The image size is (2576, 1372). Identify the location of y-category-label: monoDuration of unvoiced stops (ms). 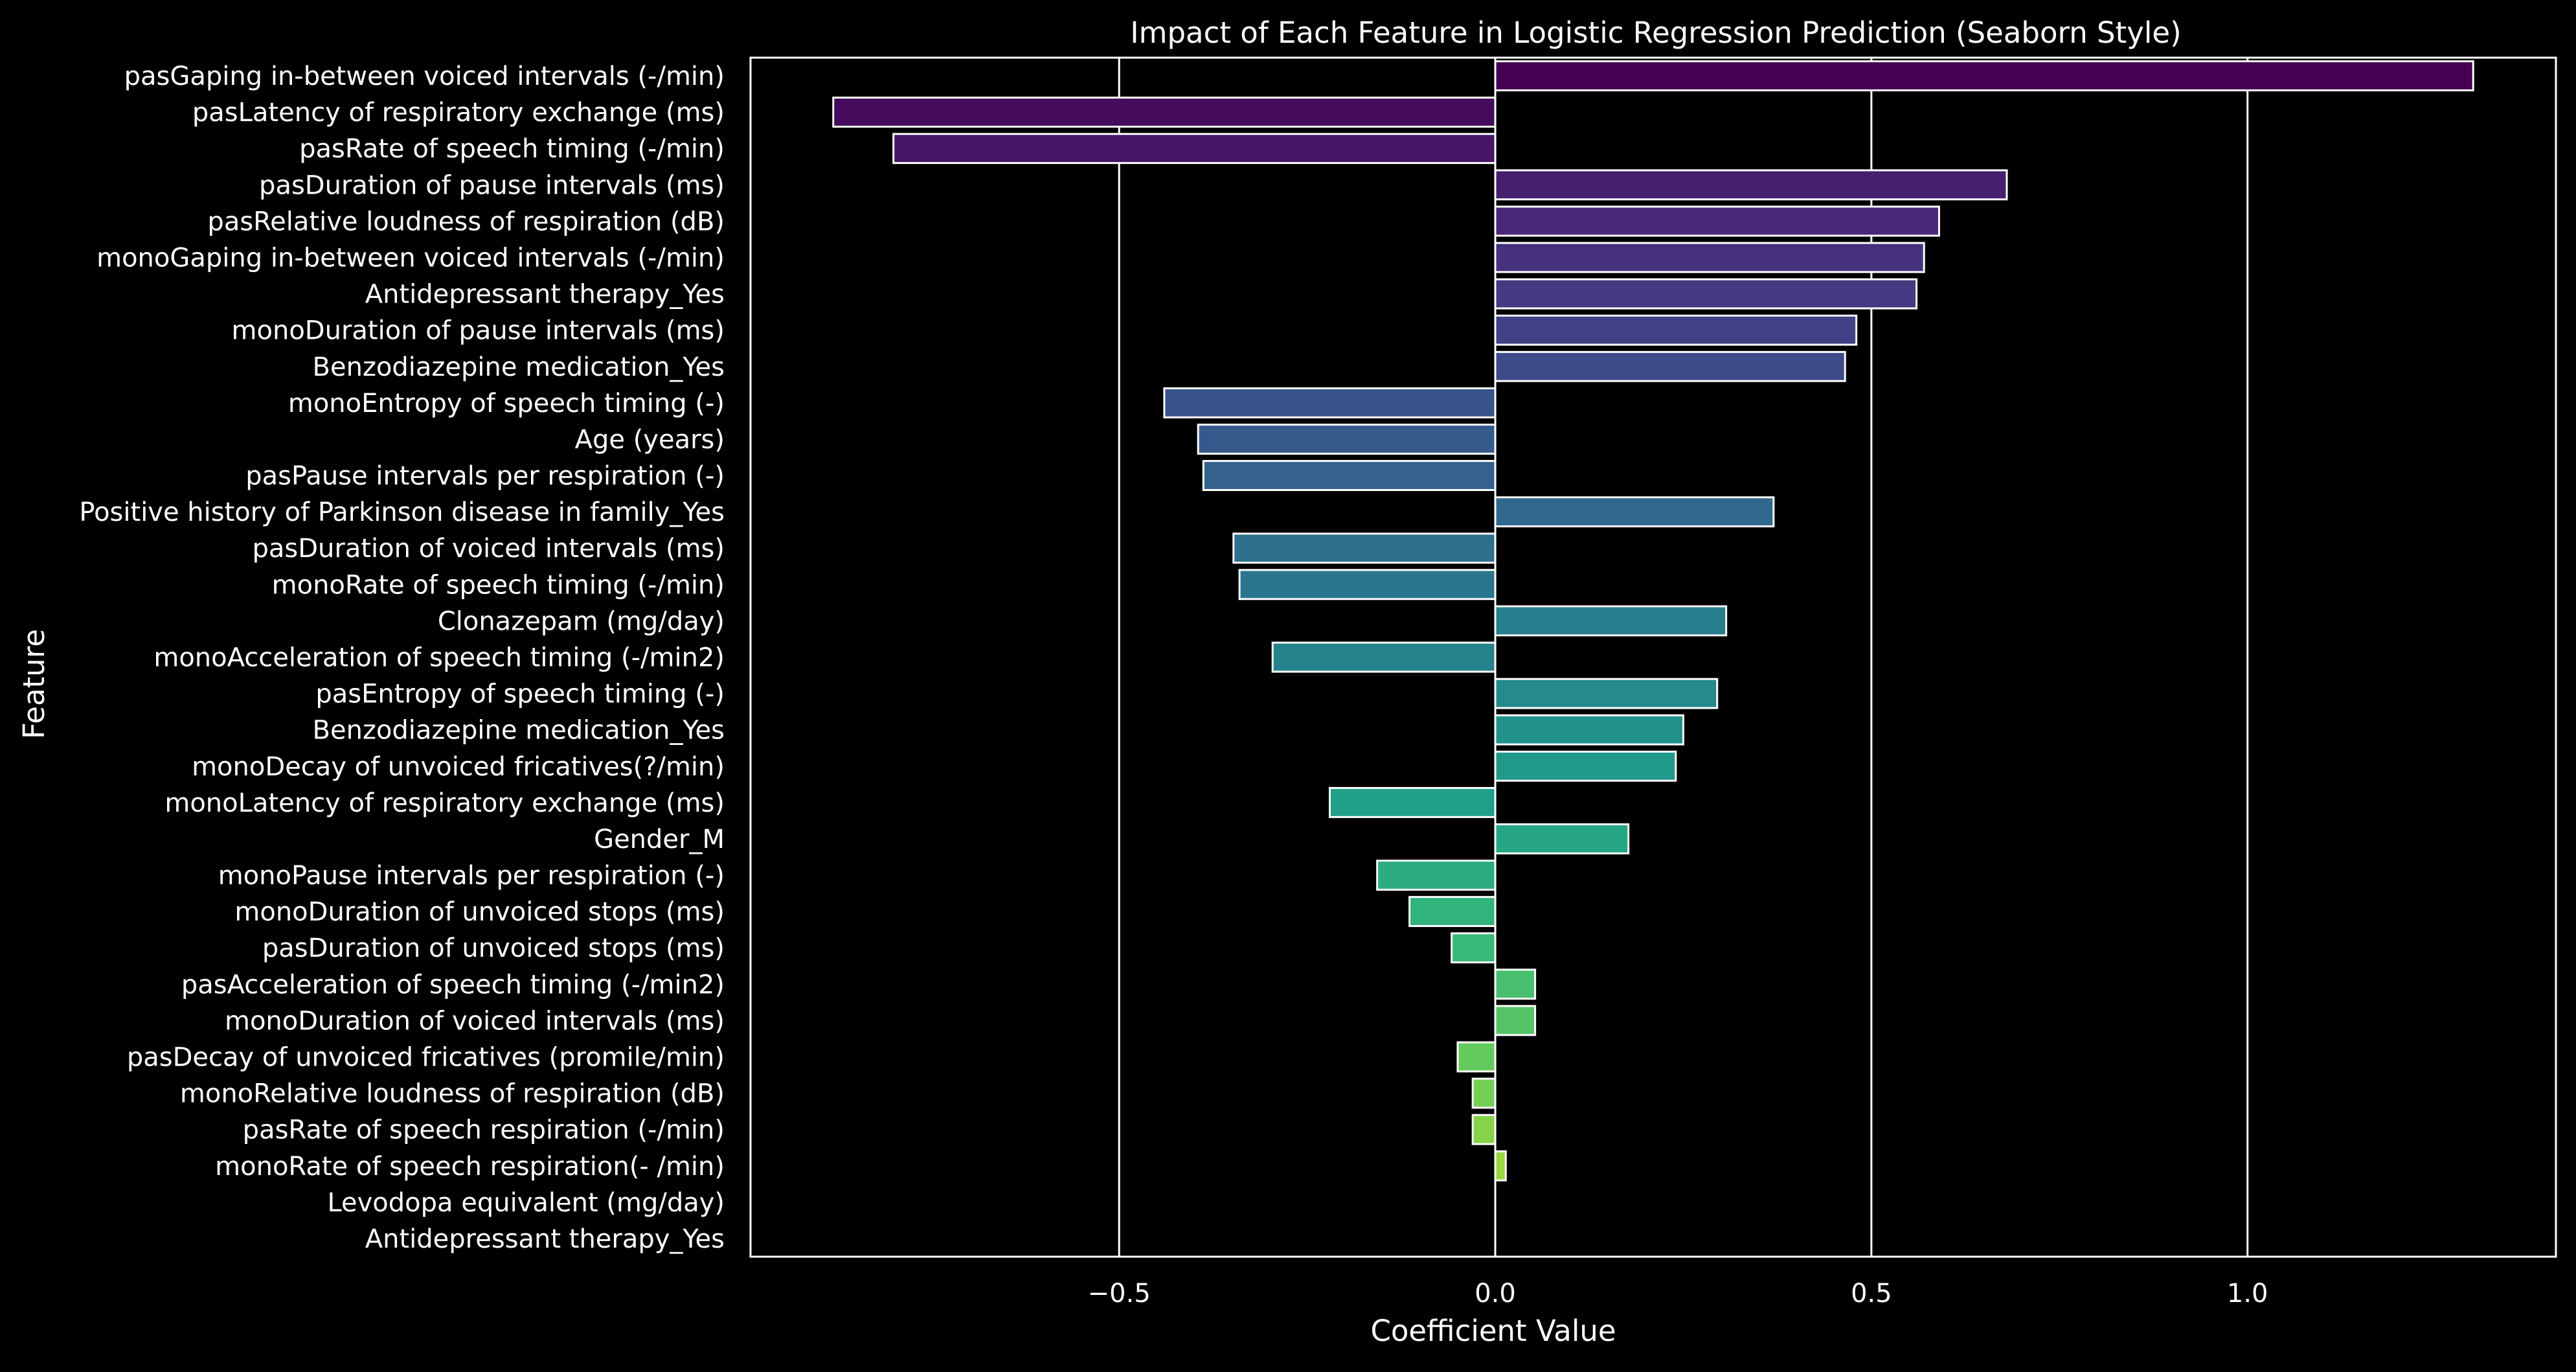
(479, 912).